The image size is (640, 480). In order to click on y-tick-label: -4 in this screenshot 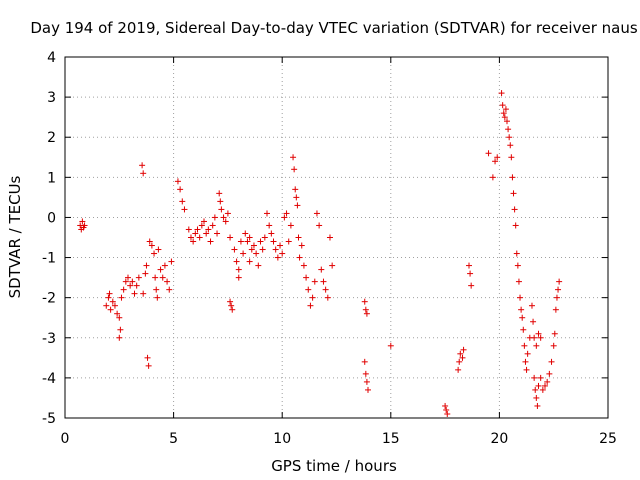, I will do `click(49, 379)`.